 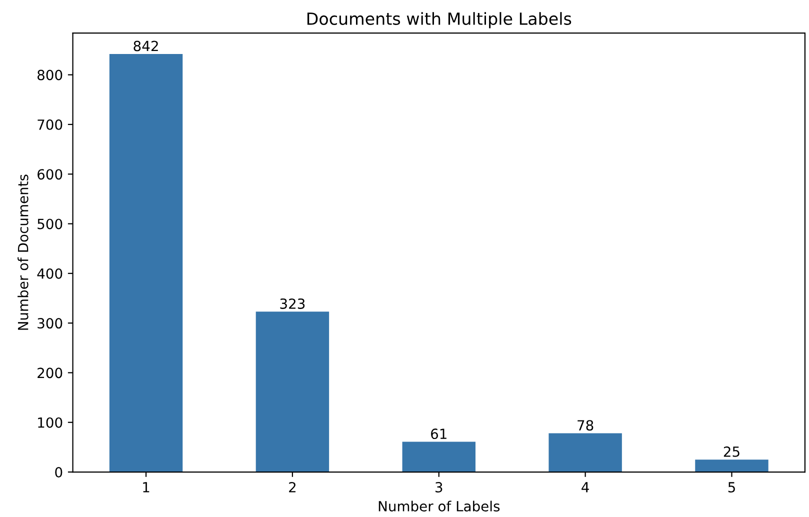 I want to click on y-axis-title: Number of Documents, so click(x=23, y=252).